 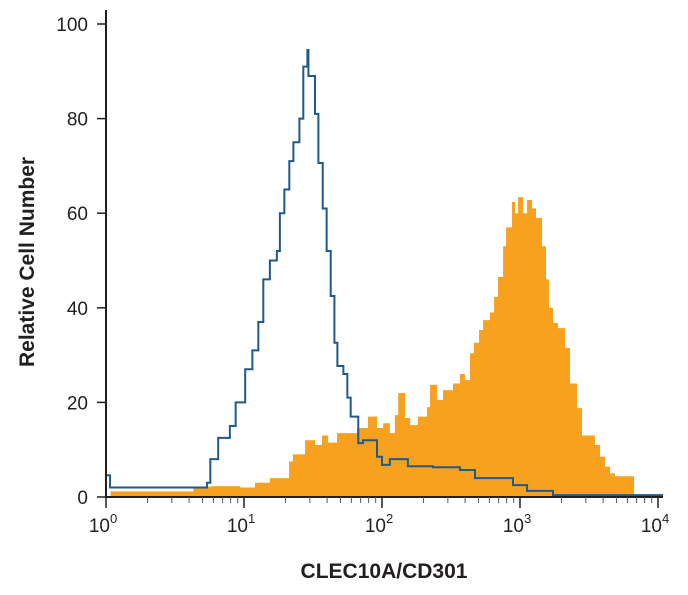 What do you see at coordinates (82, 498) in the screenshot?
I see `y-tick-label: 0` at bounding box center [82, 498].